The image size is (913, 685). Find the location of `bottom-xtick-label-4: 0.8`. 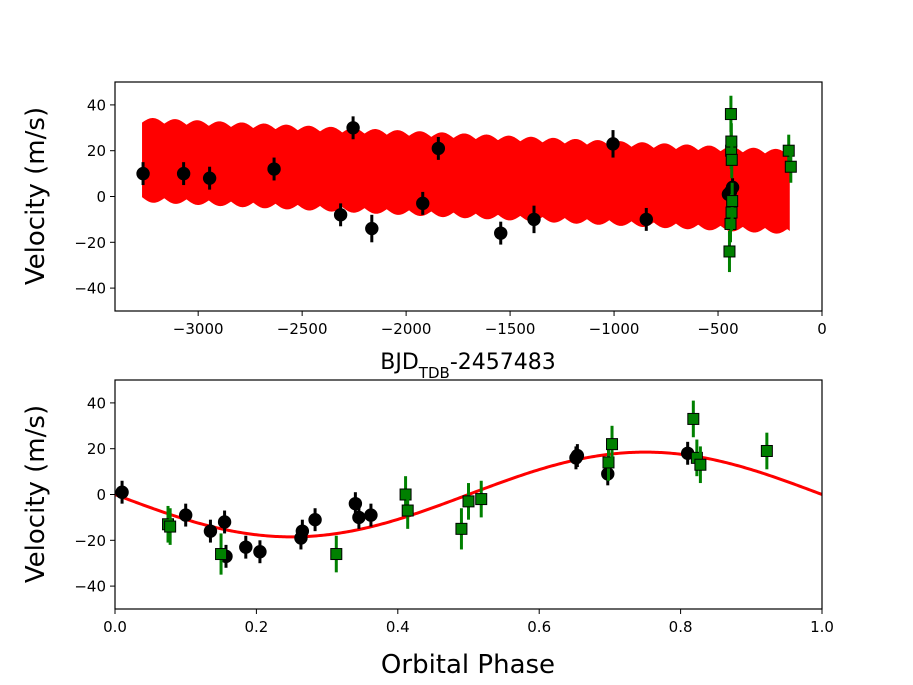

bottom-xtick-label-4: 0.8 is located at coordinates (681, 627).